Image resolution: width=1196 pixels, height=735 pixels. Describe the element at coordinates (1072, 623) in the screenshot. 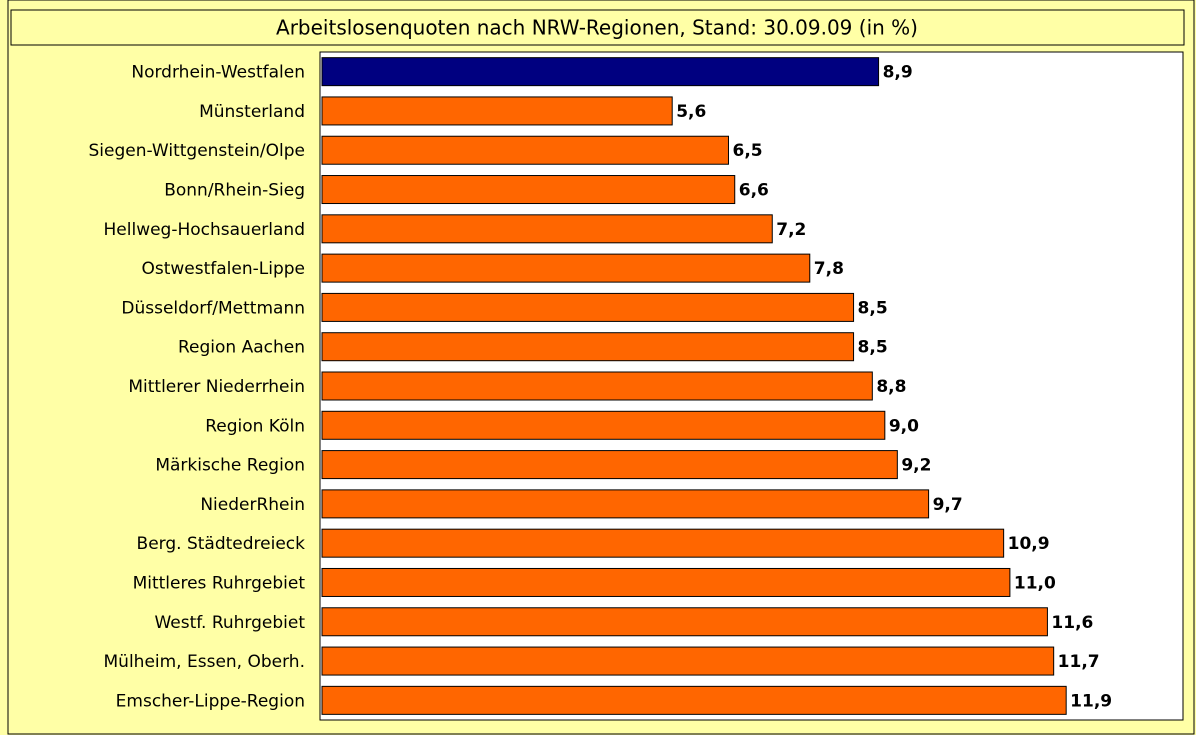

I see `value-label: 11,6` at that location.